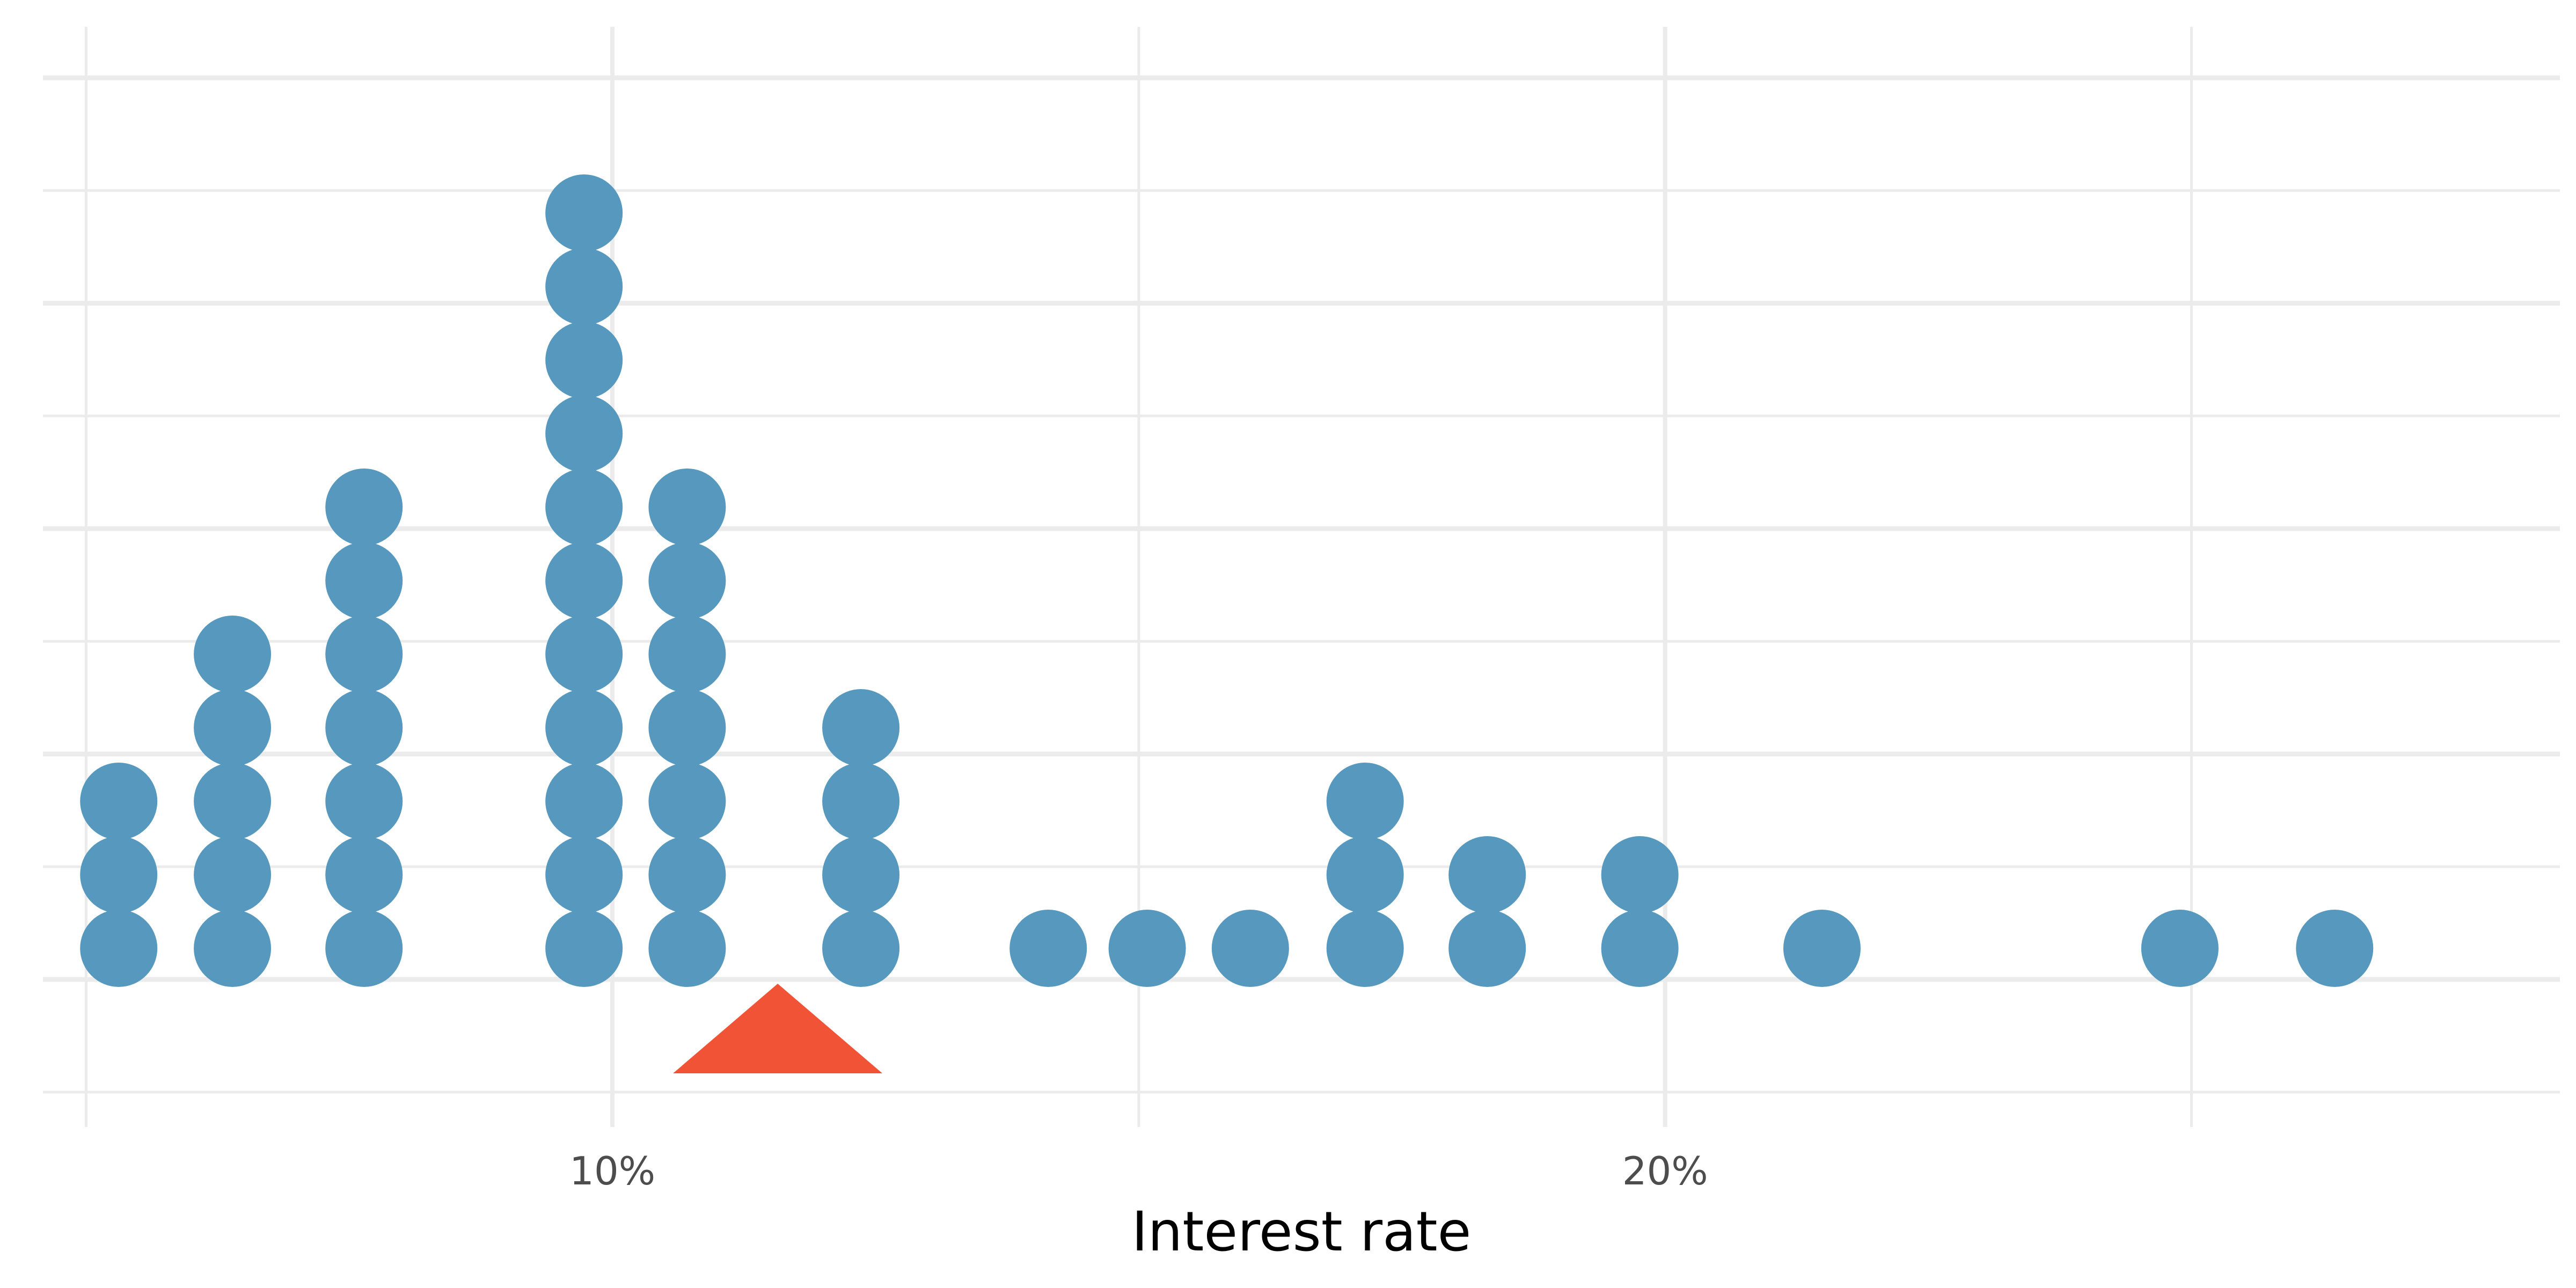  I want to click on x-axis-title: Interest rate, so click(1302, 1232).